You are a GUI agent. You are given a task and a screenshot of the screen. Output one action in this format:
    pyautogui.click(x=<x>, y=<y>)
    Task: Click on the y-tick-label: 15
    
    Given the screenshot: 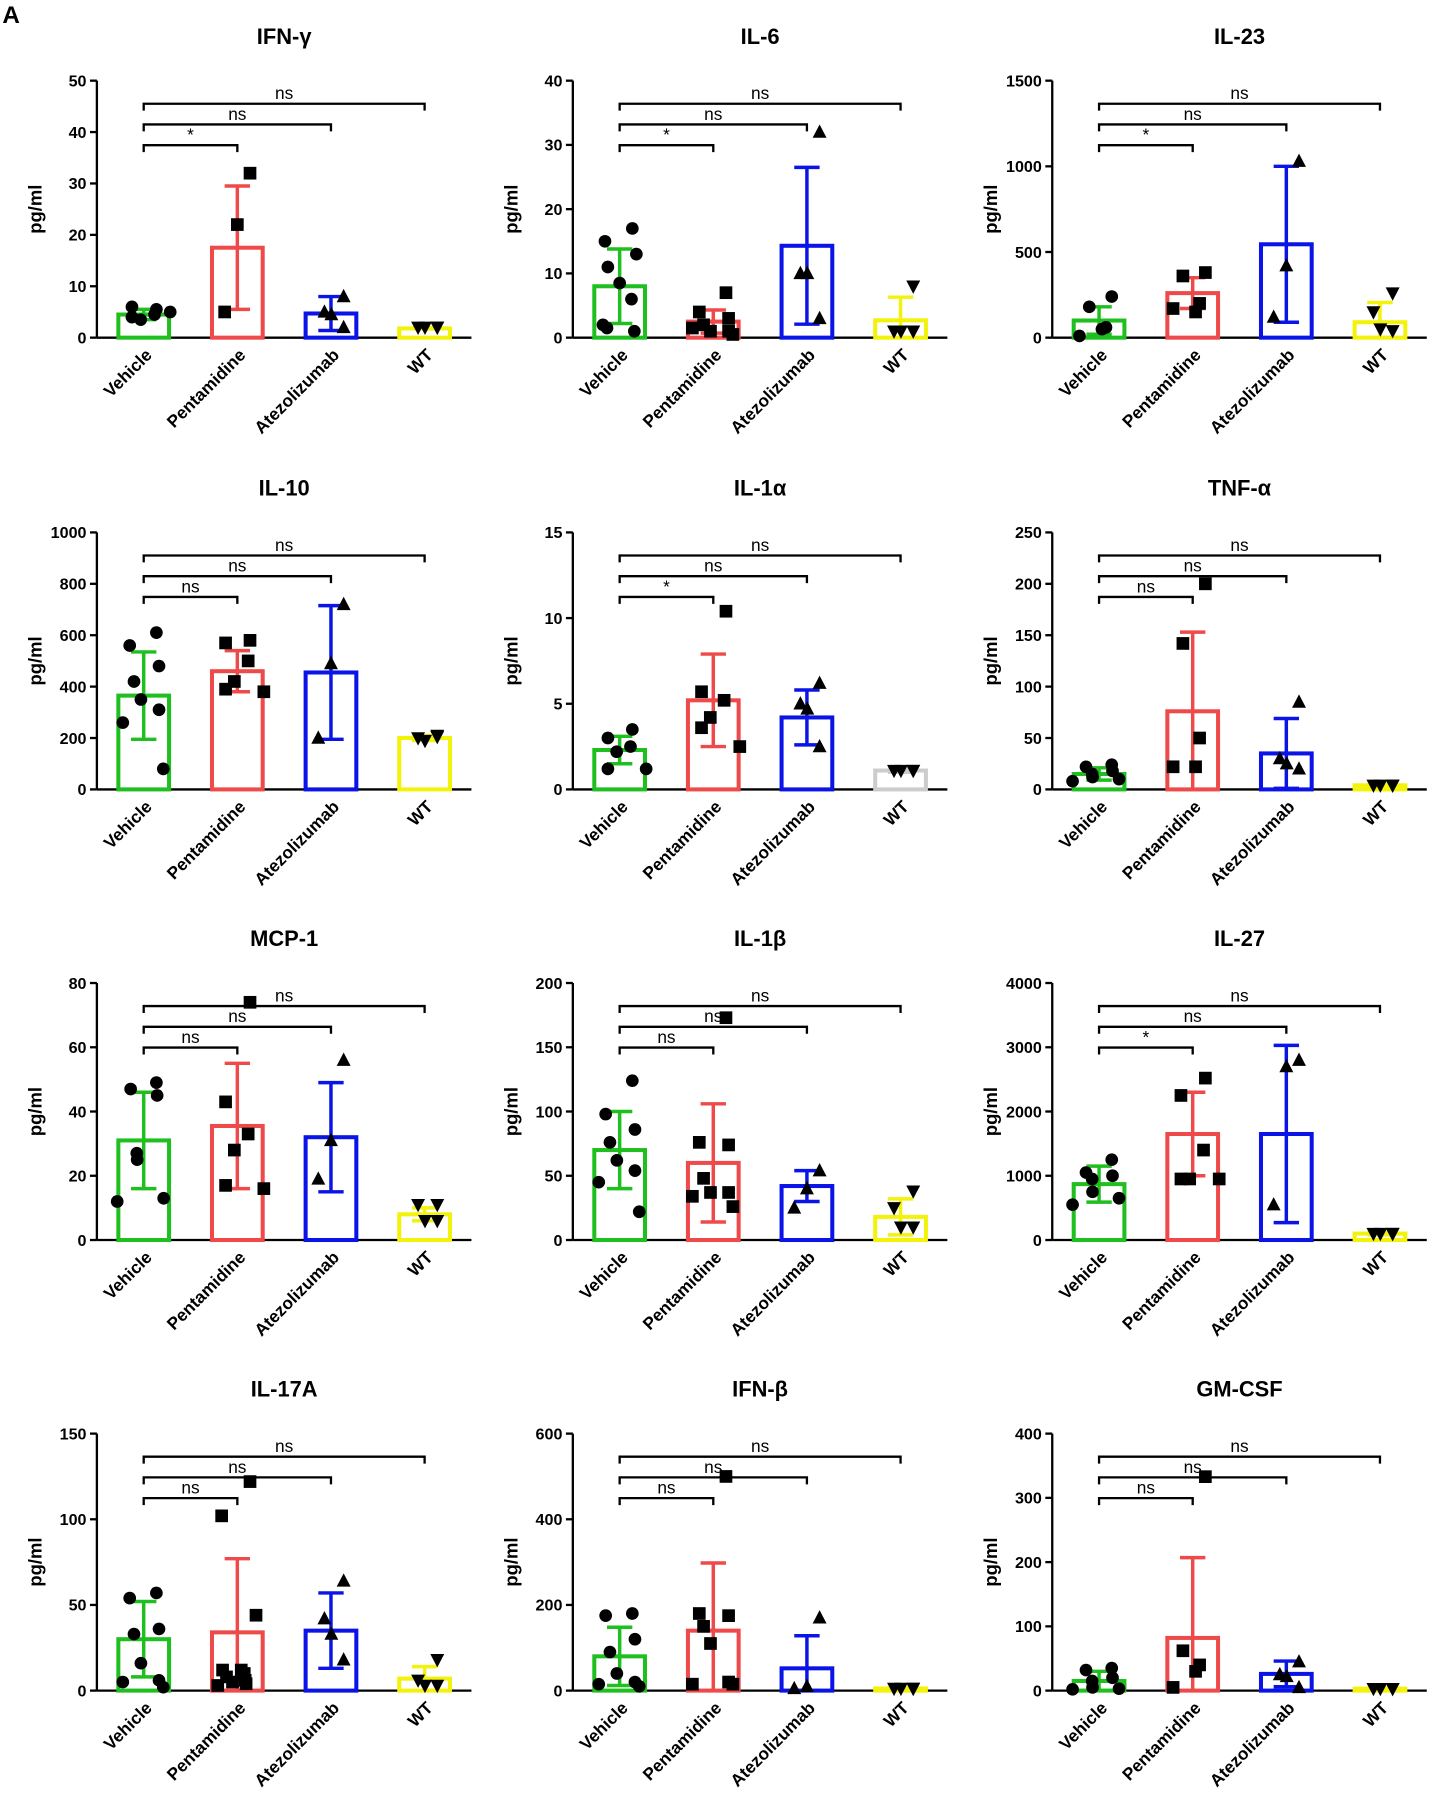 What is the action you would take?
    pyautogui.click(x=554, y=533)
    